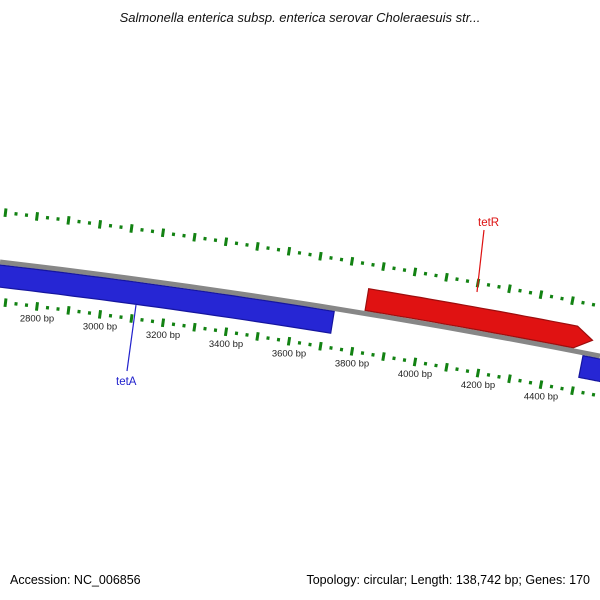 Image resolution: width=600 pixels, height=600 pixels. Describe the element at coordinates (126, 382) in the screenshot. I see `gene-label-tetA: tetA` at that location.